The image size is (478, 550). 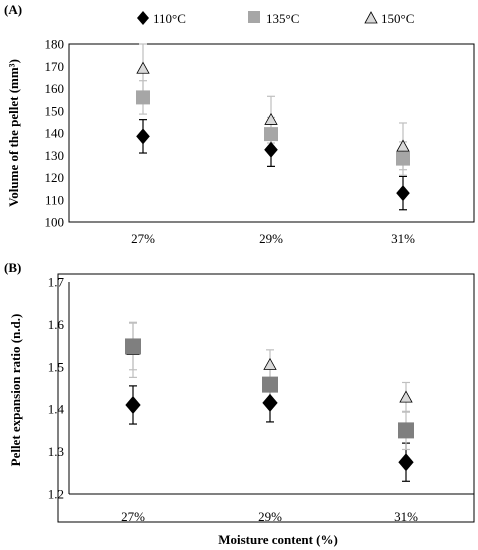 I want to click on legend-item-135: 135°C, so click(x=273, y=18).